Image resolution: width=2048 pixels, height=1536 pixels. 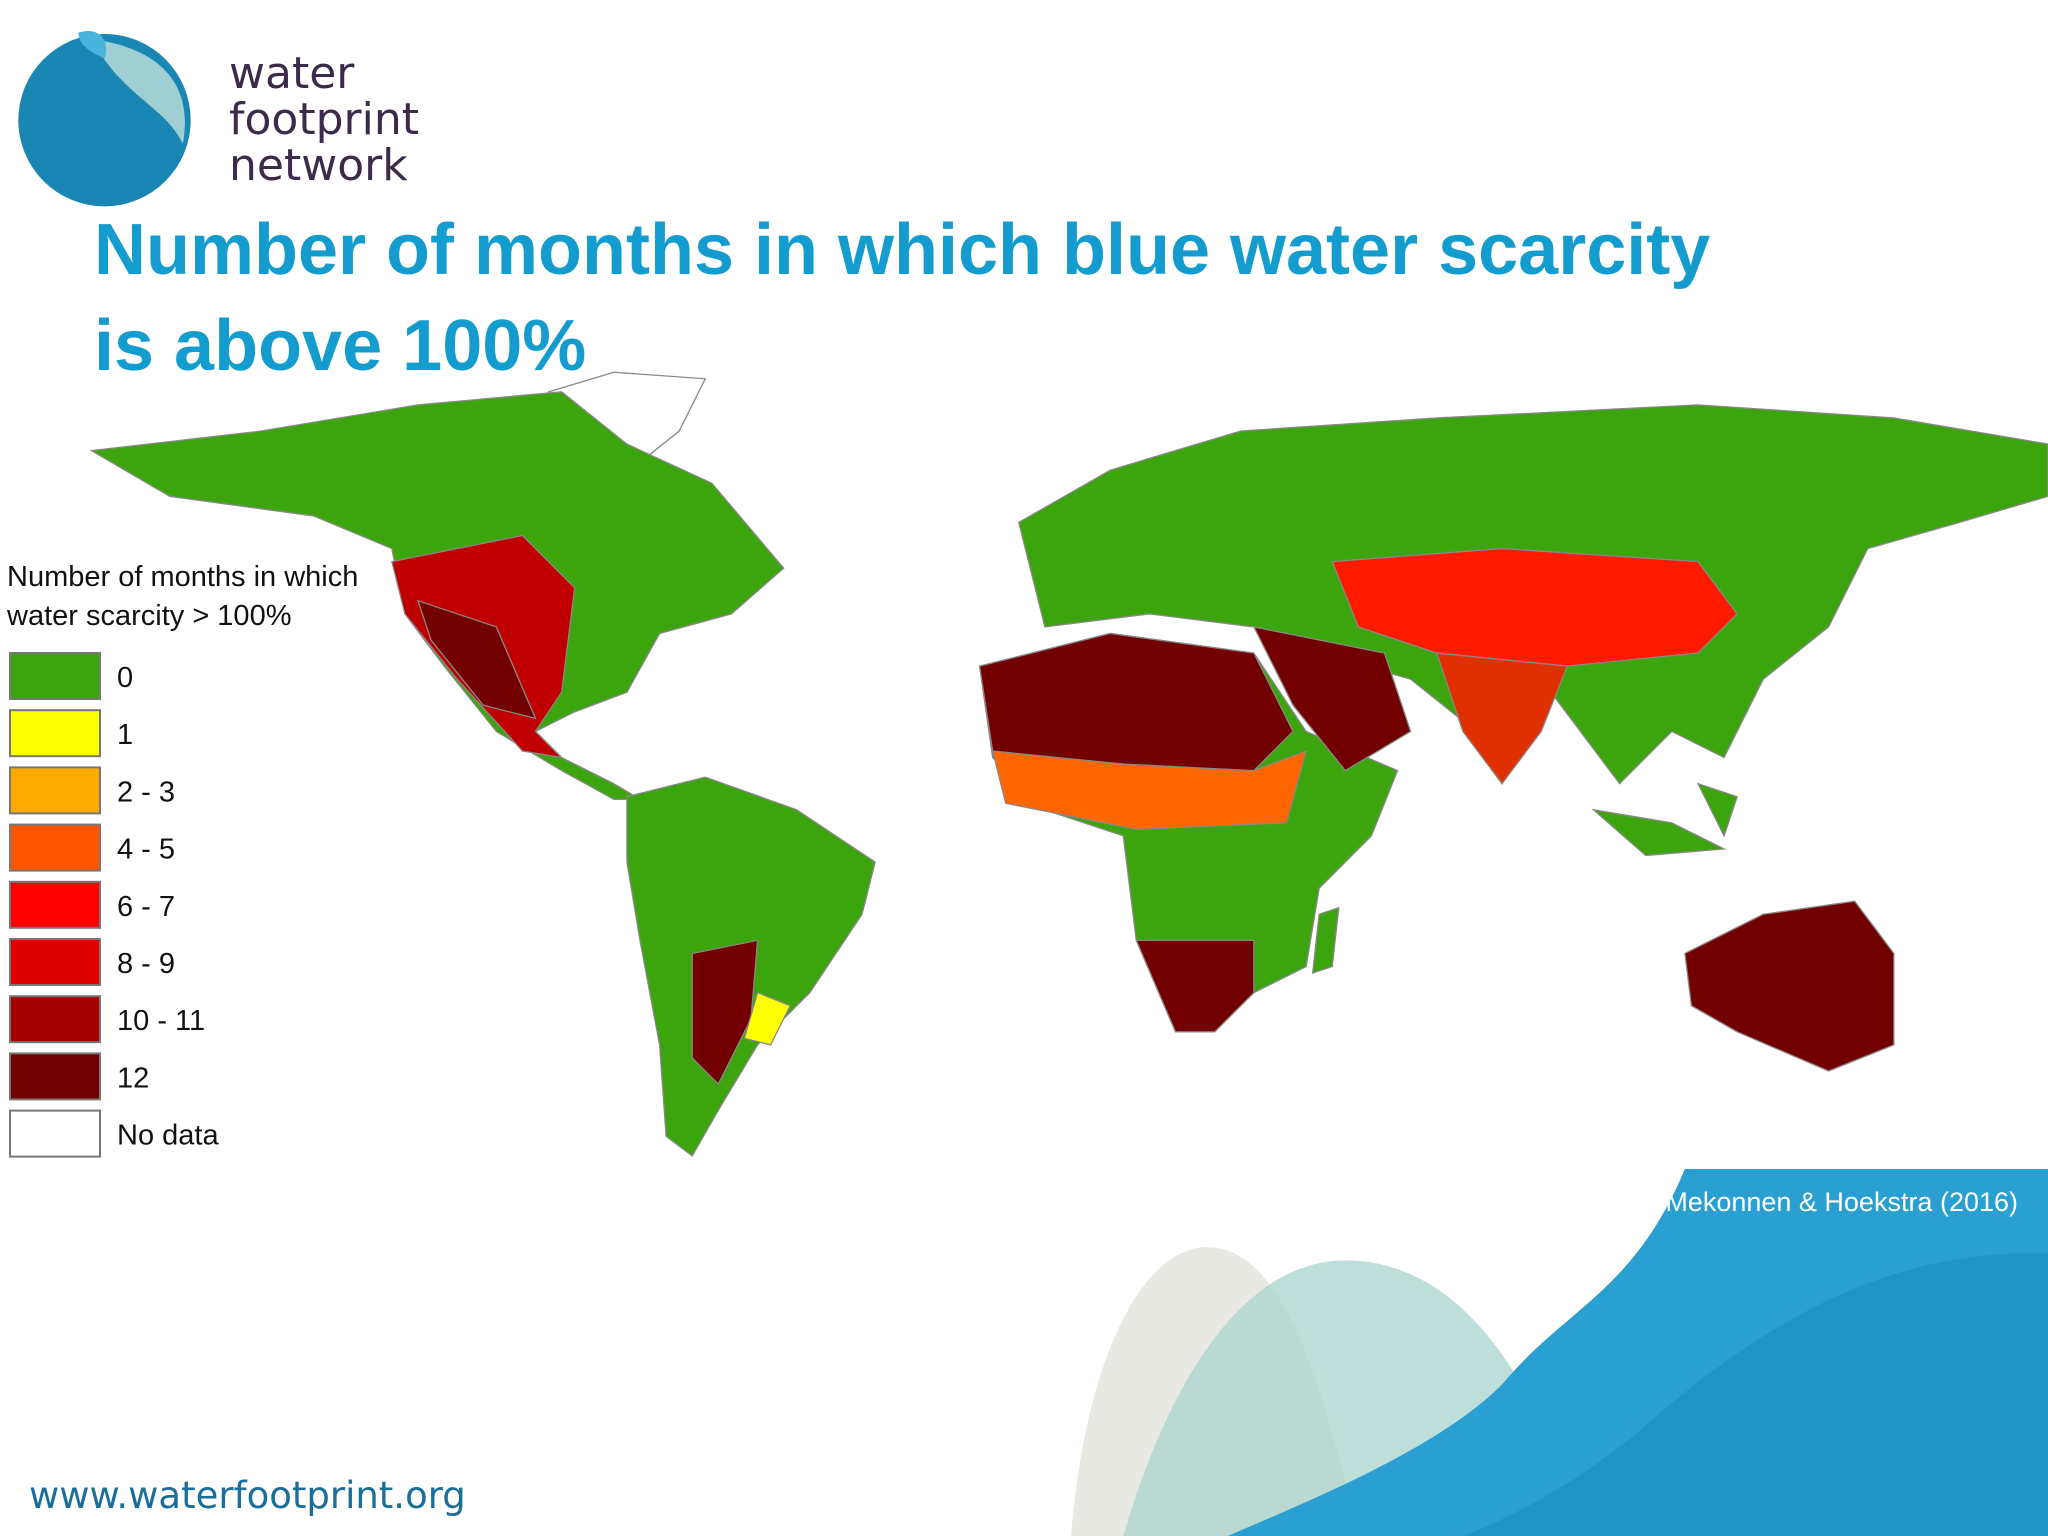 I want to click on logo-text: water footprint network, so click(x=324, y=119).